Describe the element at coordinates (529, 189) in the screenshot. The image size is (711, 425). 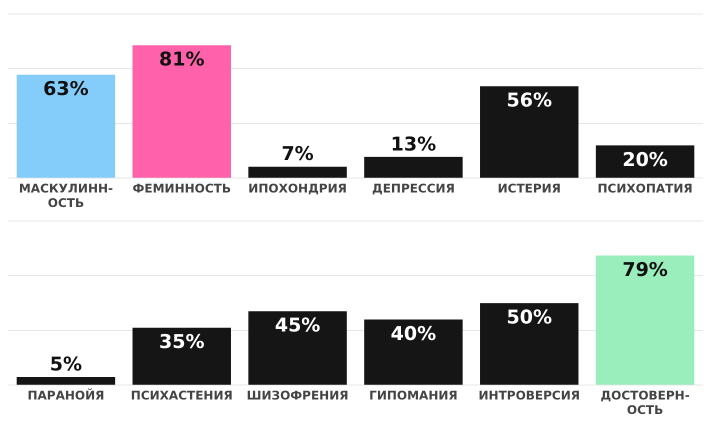
I see `x-tick-label: ИСТЕРИЯ` at that location.